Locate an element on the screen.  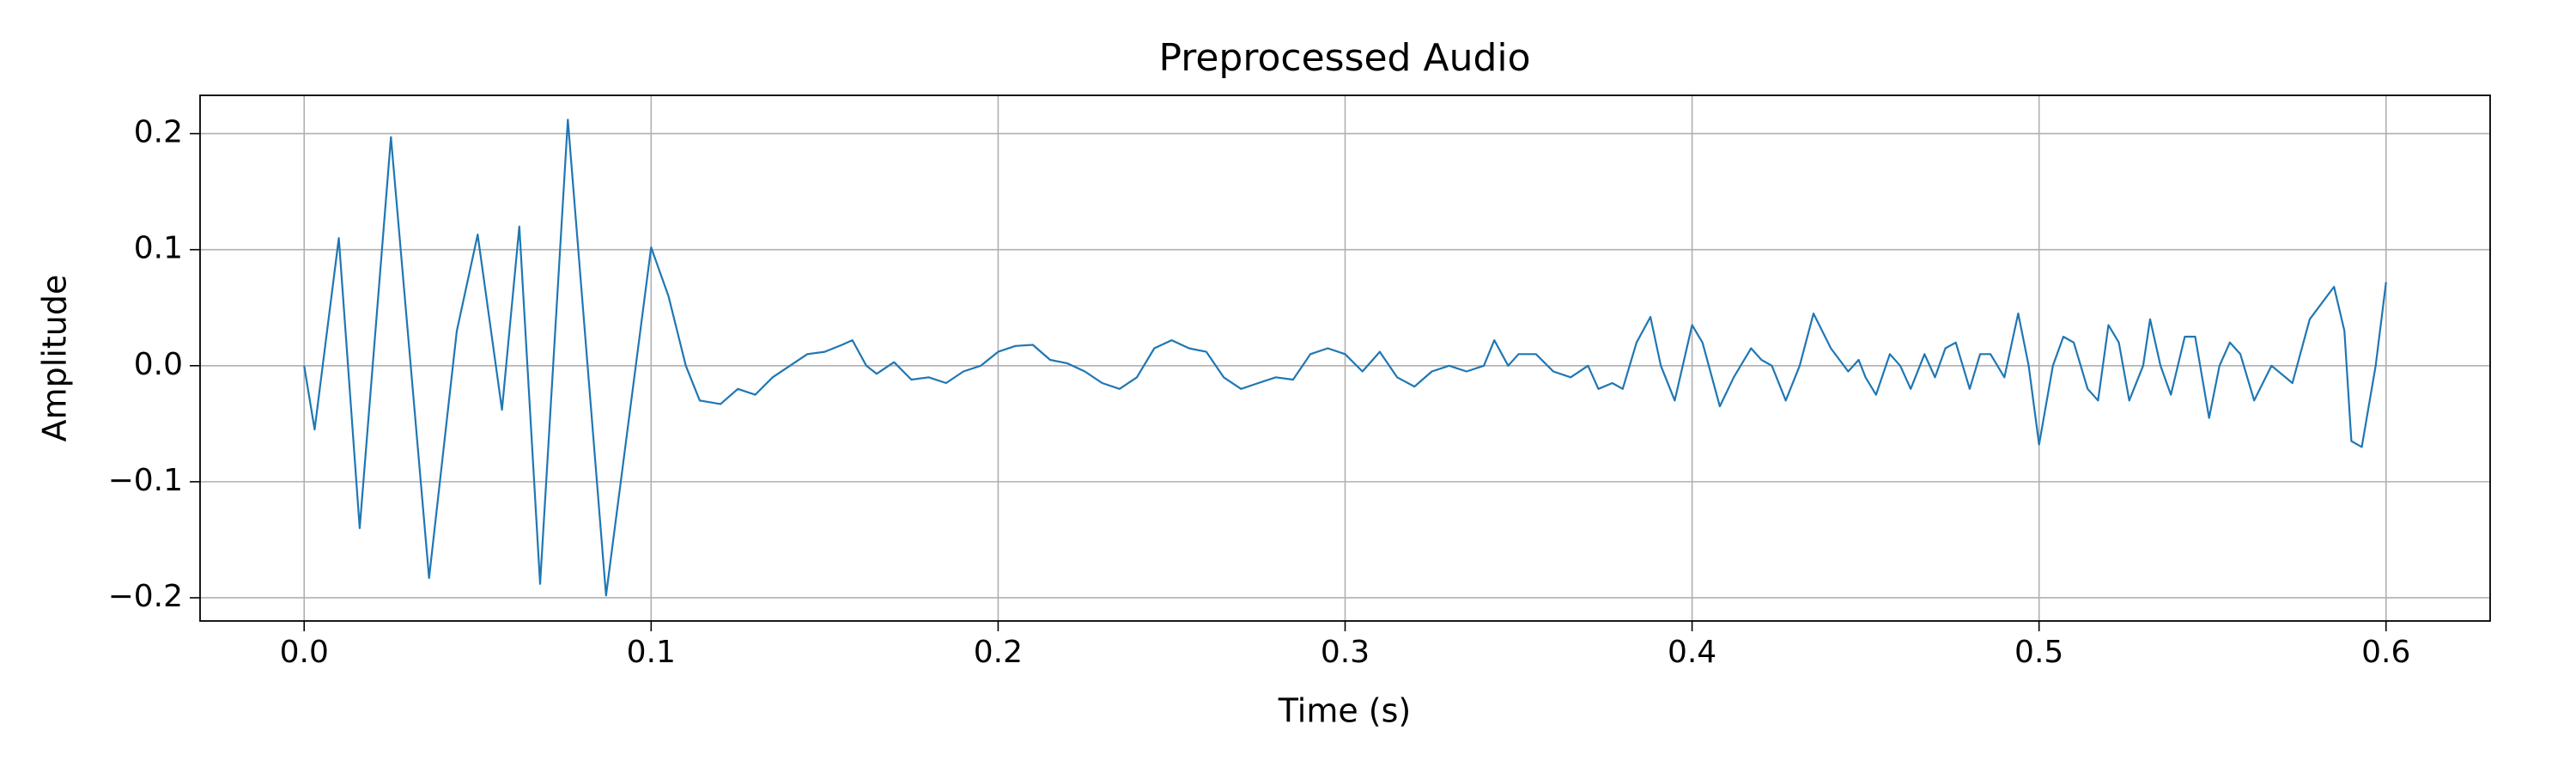
x-tick-label: 0.5 is located at coordinates (2039, 652).